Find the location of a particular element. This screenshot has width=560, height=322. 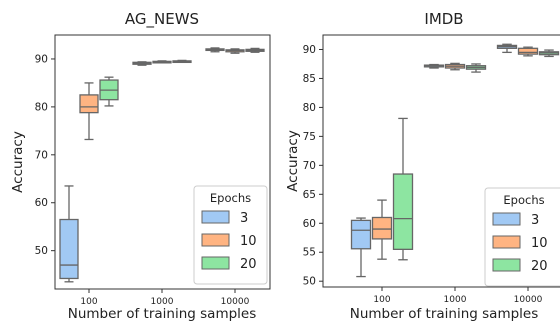

y-tick-label: 75 is located at coordinates (309, 137).